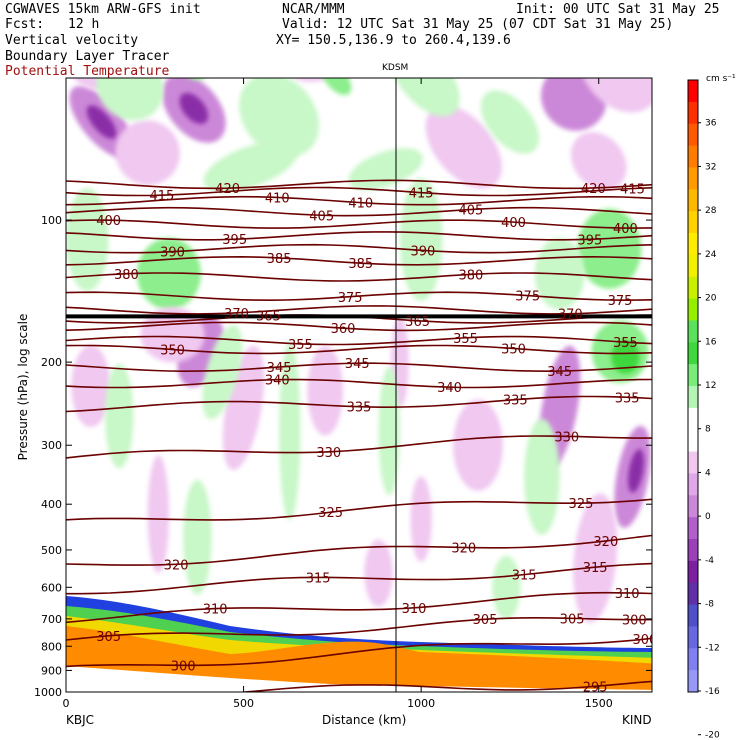  I want to click on theta-label: 315, so click(318, 578).